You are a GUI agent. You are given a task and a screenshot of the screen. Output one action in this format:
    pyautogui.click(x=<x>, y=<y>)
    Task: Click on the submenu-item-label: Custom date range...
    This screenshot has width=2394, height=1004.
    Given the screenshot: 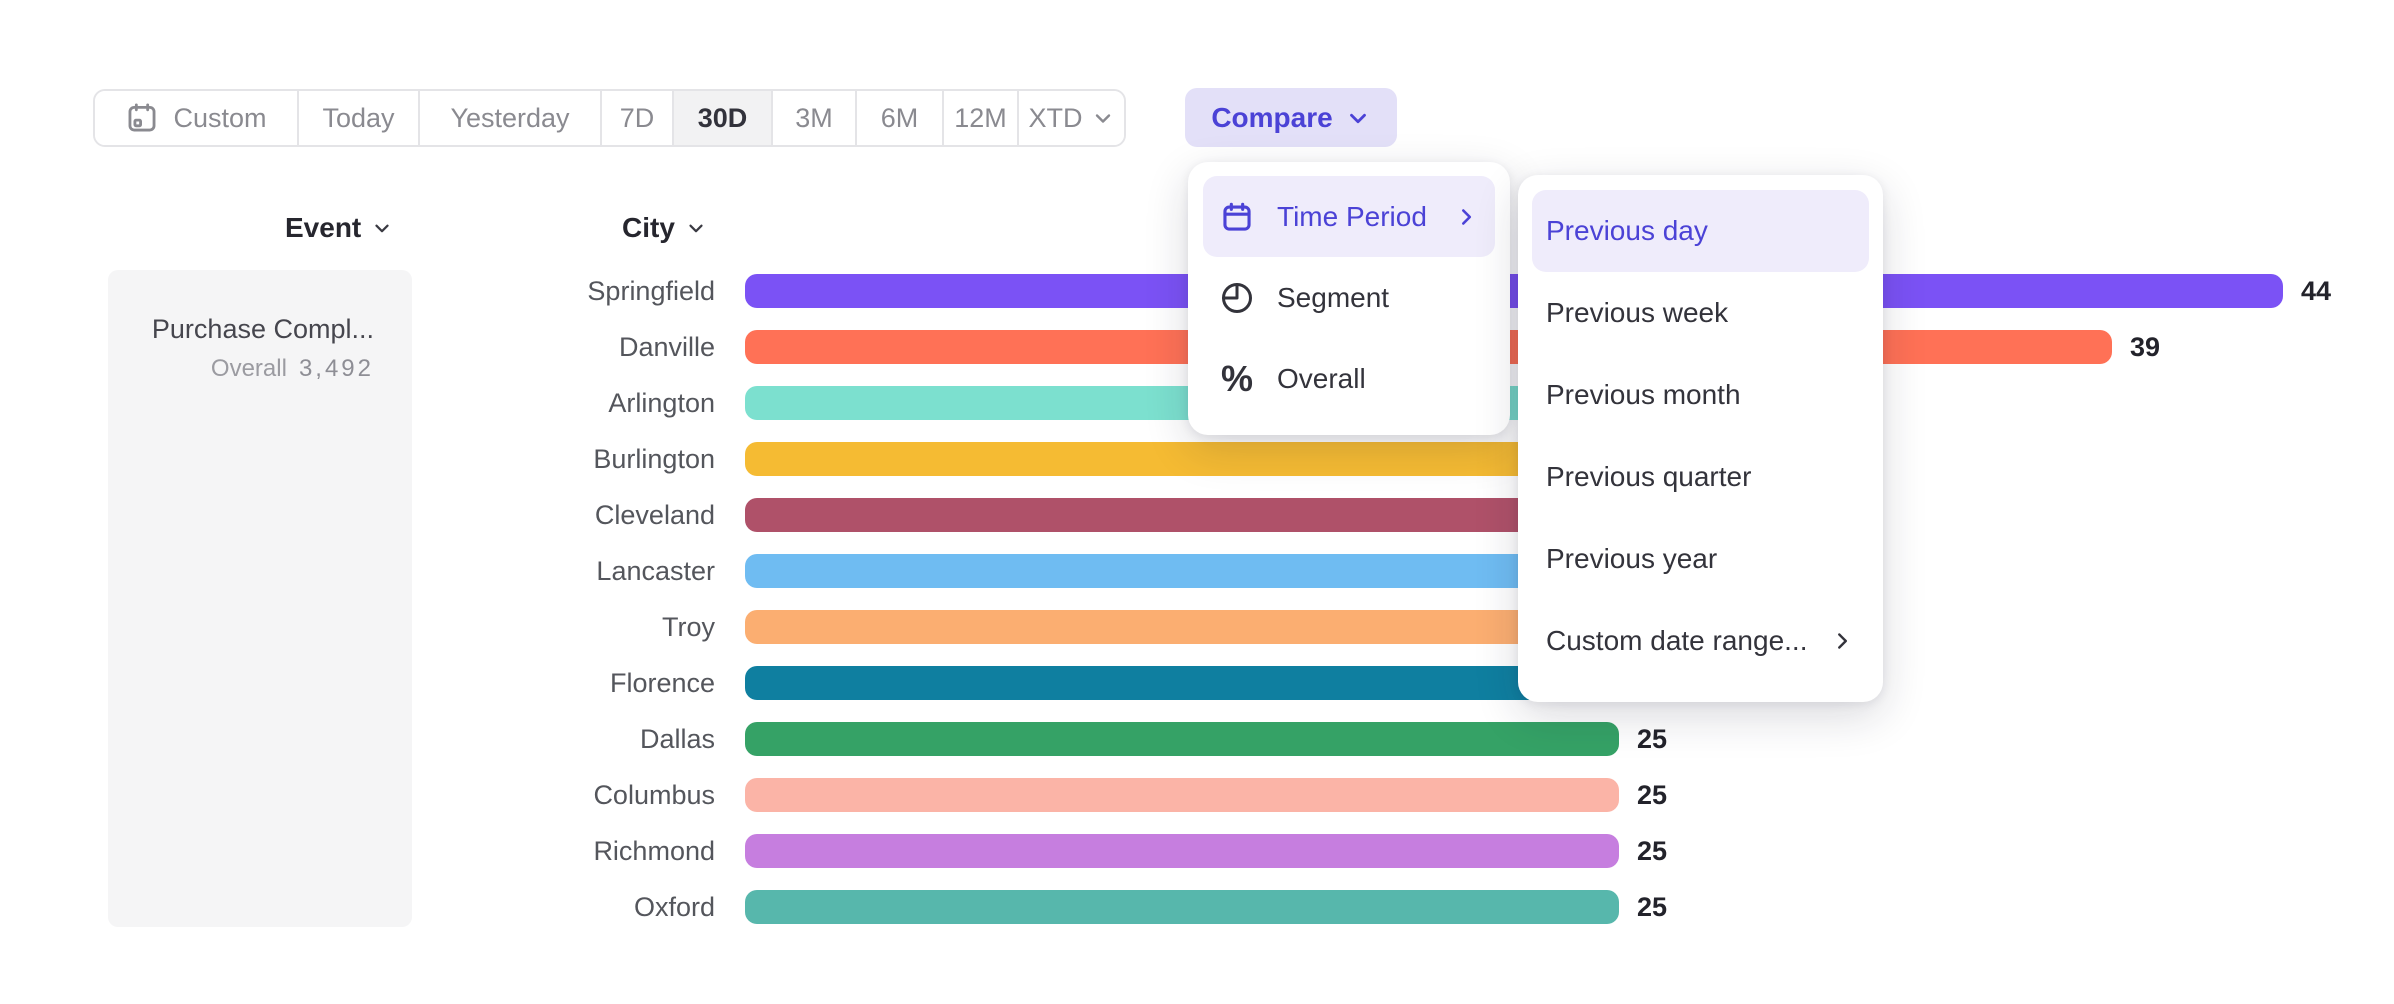 What is the action you would take?
    pyautogui.click(x=1677, y=640)
    